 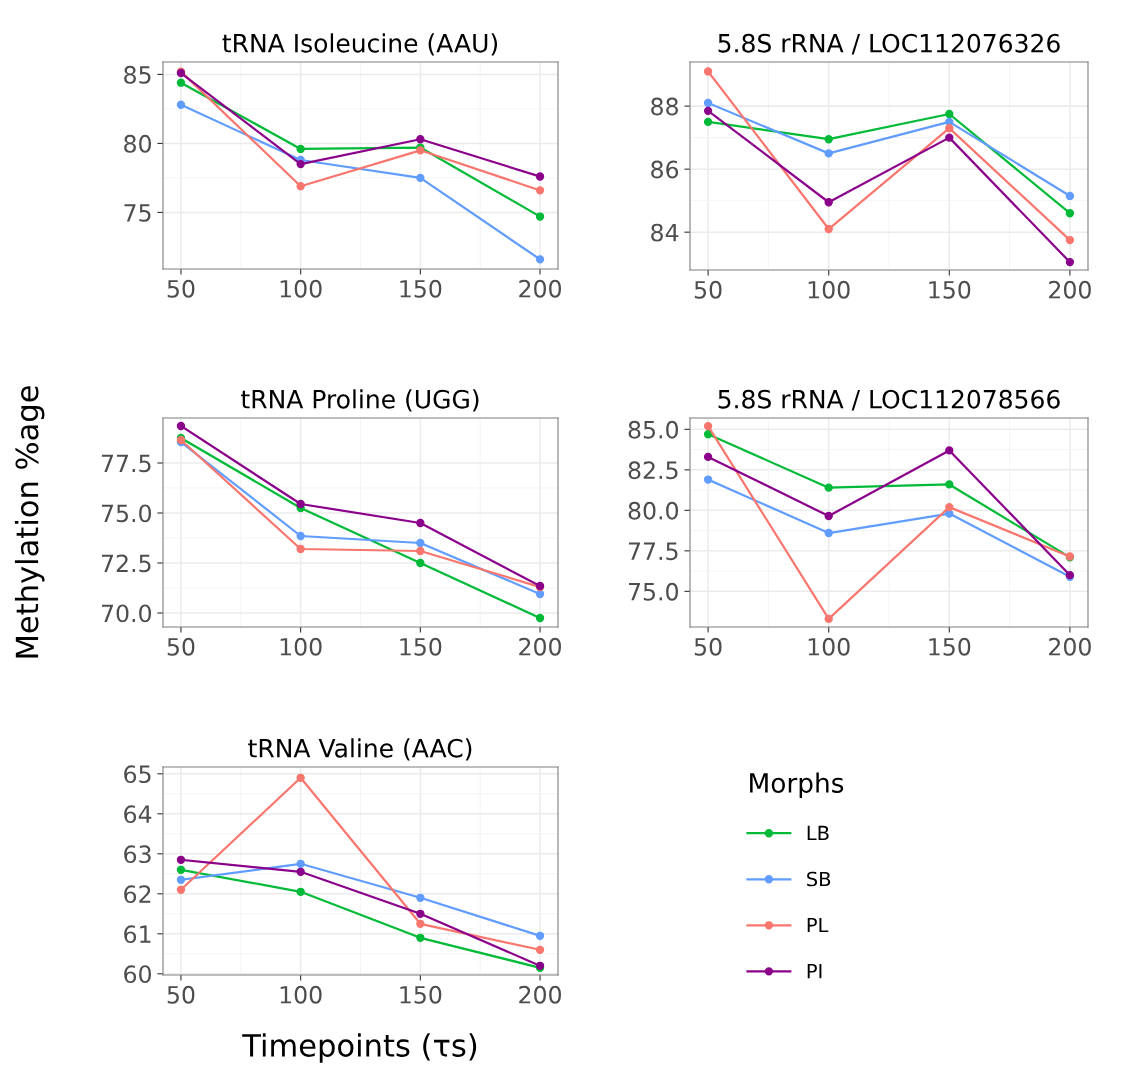 I want to click on y-tick-label: 84, so click(x=665, y=232).